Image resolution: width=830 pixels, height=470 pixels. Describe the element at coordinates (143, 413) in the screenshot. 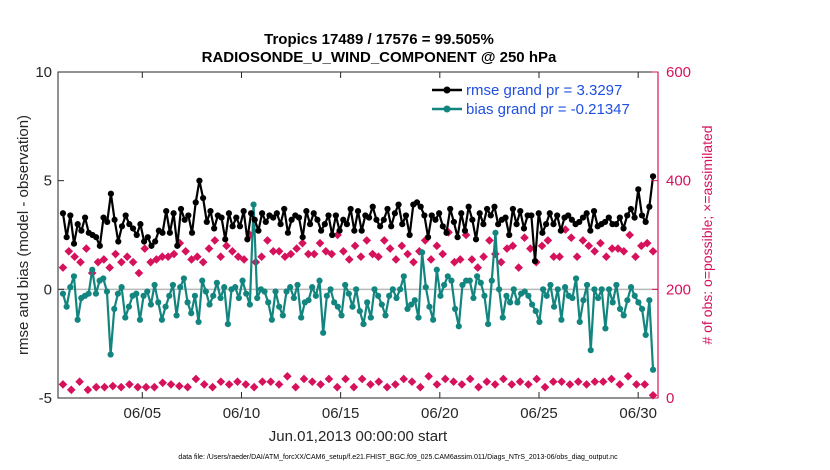

I see `x-tick-label: 06/05` at that location.